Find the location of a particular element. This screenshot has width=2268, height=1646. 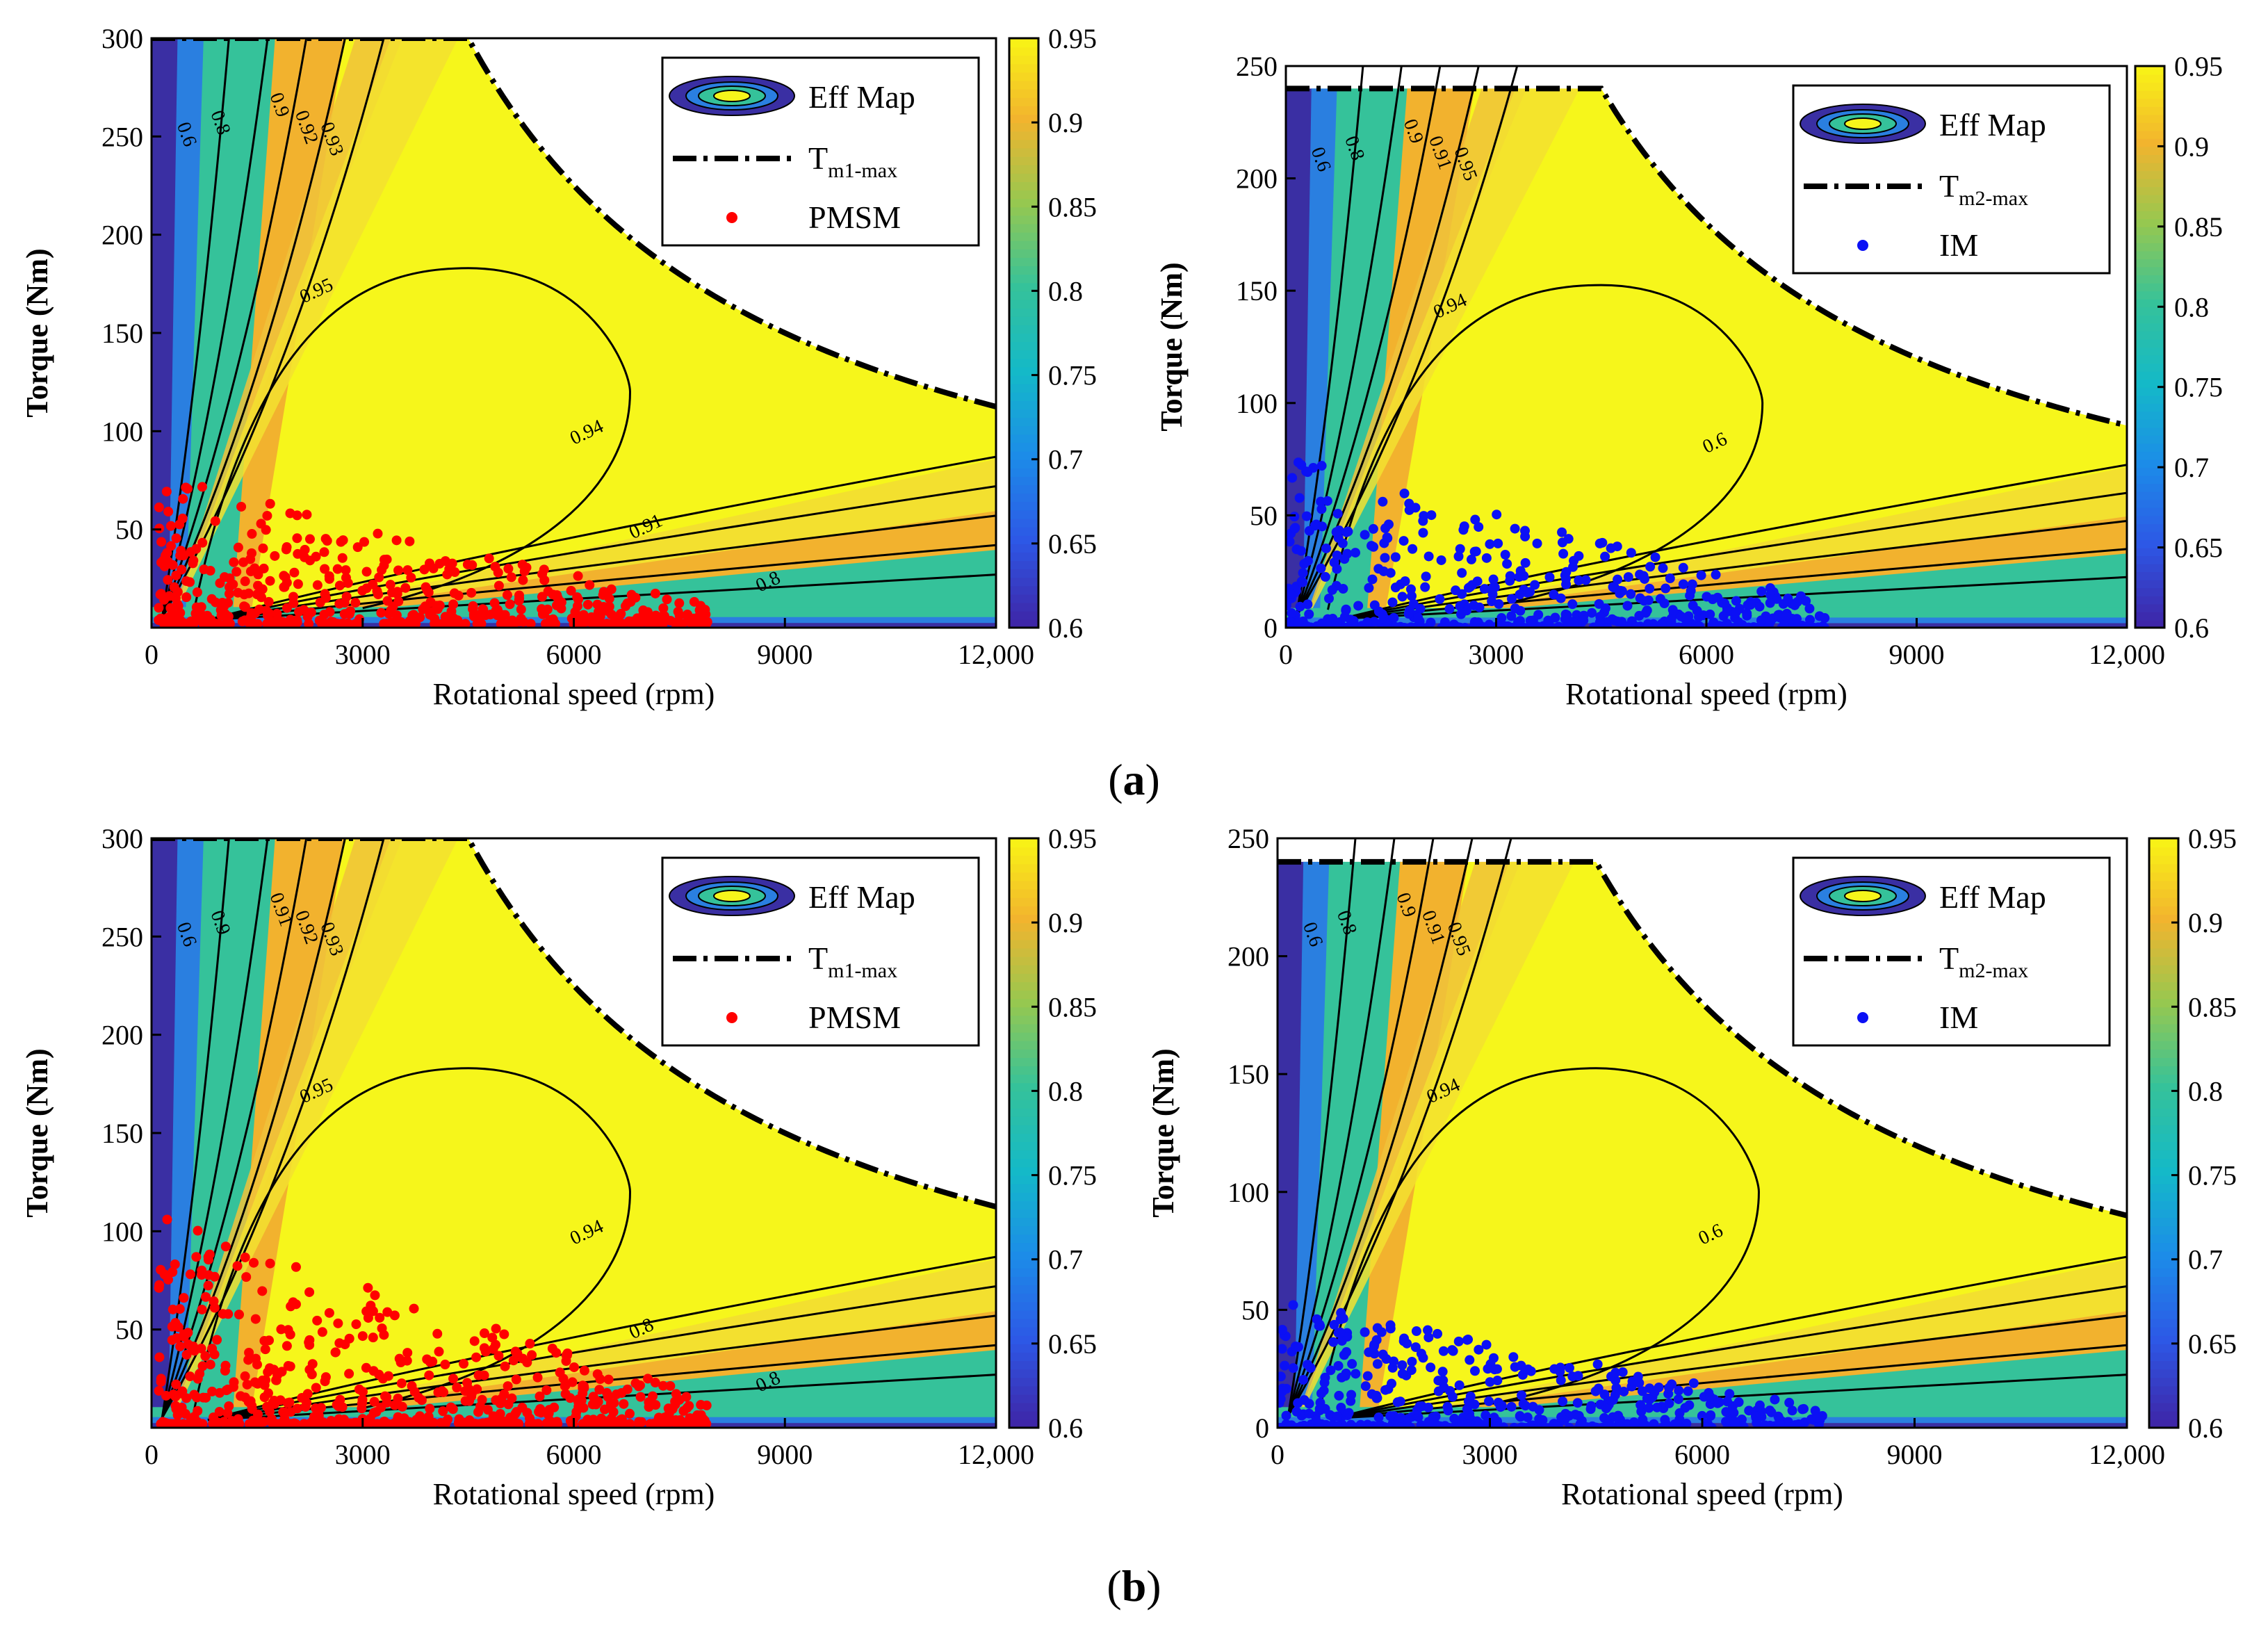

x-tick-label: 6000 is located at coordinates (574, 654).